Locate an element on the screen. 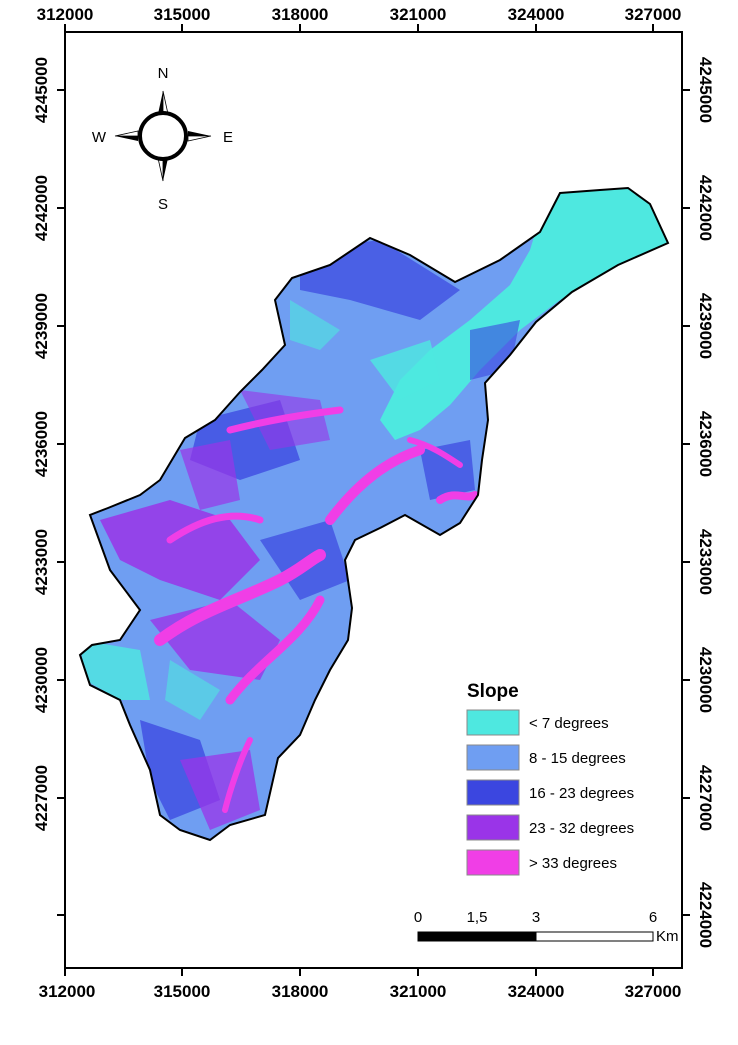  legend-label: 16 - 23 degrees is located at coordinates (581, 793).